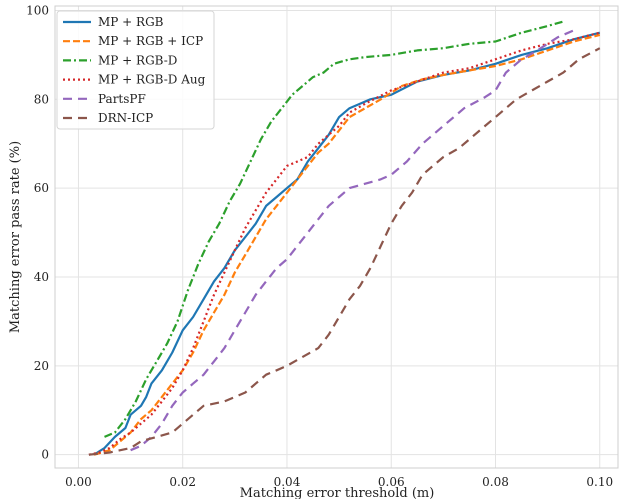 This screenshot has height=499, width=619. I want to click on legend-label: MP + RGB-D, so click(137, 60).